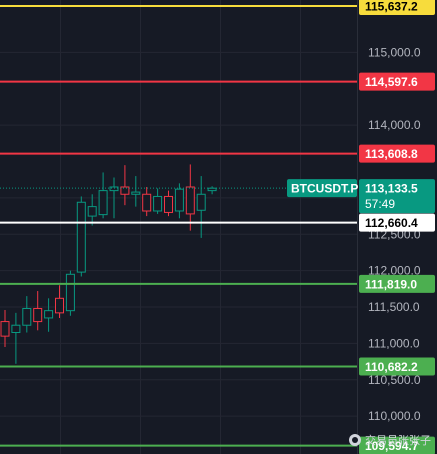  What do you see at coordinates (392, 446) in the screenshot?
I see `price-line-label: 109,594.7` at bounding box center [392, 446].